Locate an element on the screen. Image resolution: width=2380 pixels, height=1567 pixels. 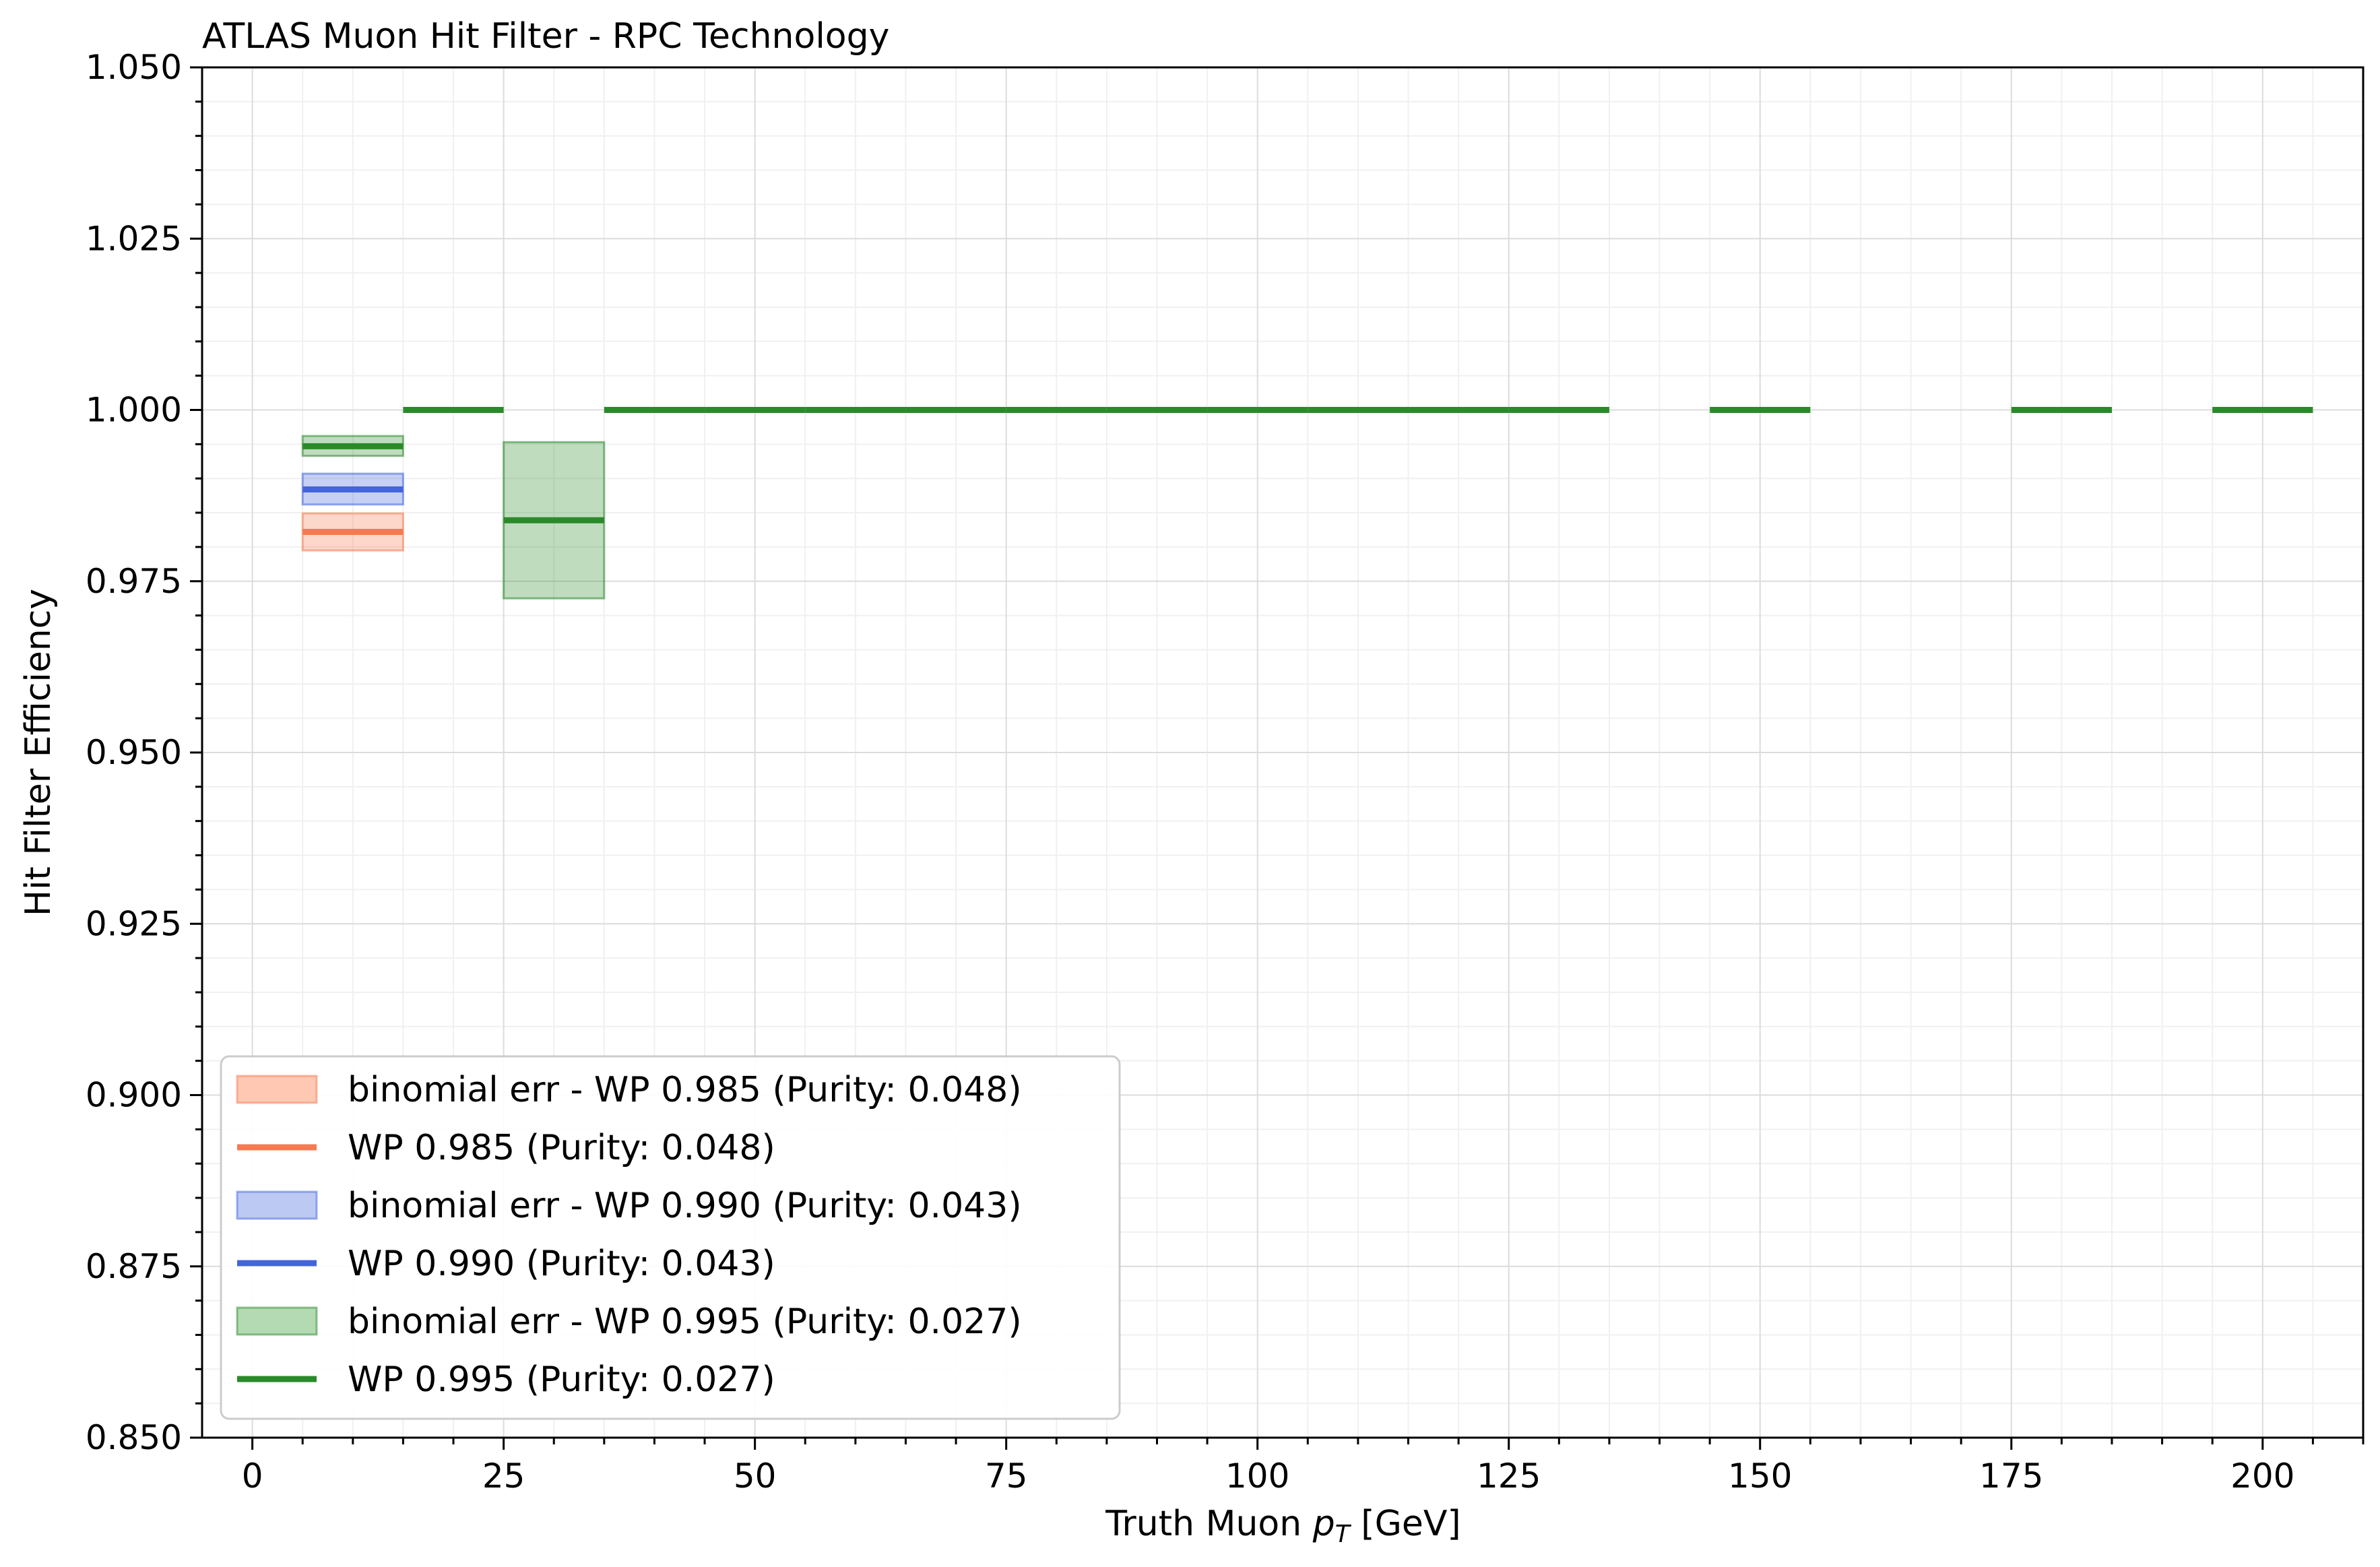
x-tick-label: 25 is located at coordinates (504, 1476).